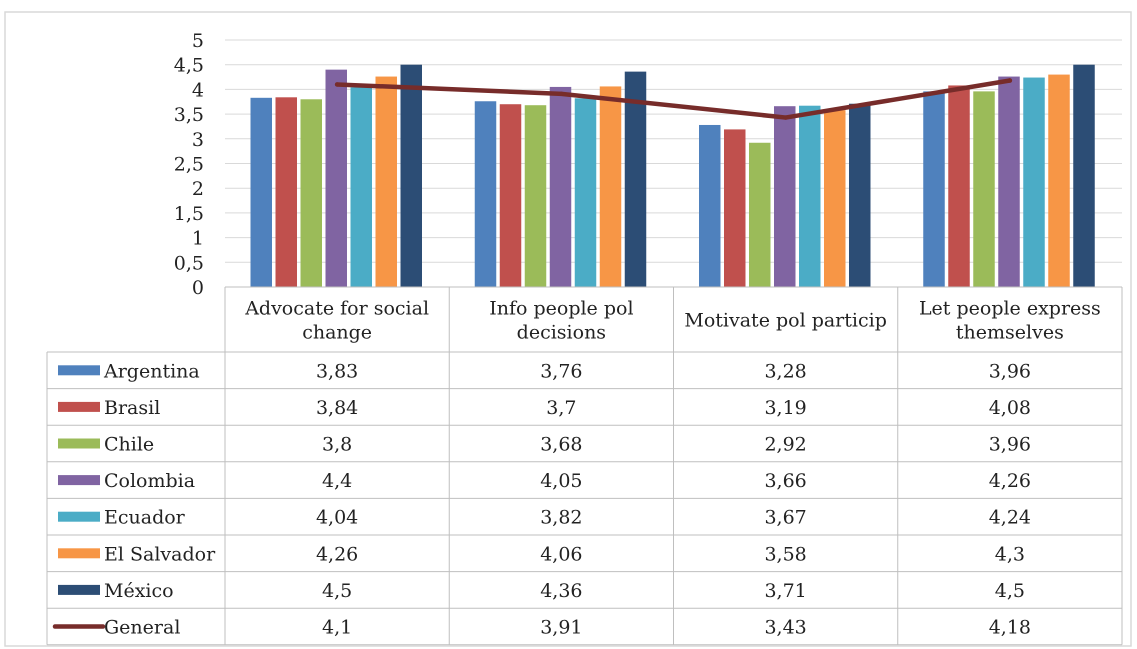 Image resolution: width=1137 pixels, height=649 pixels. I want to click on table-cell-value: 3,76, so click(561, 371).